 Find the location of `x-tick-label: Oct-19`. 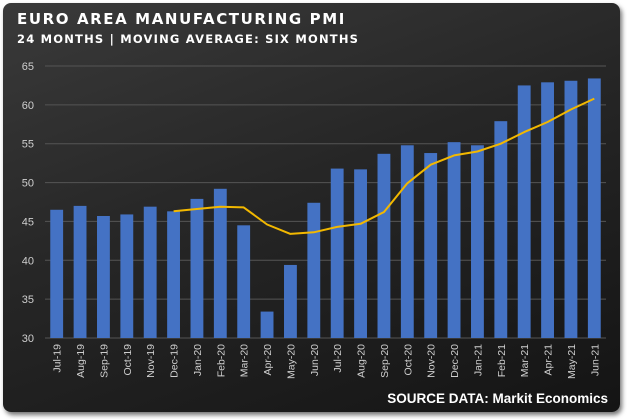

x-tick-label: Oct-19 is located at coordinates (128, 360).